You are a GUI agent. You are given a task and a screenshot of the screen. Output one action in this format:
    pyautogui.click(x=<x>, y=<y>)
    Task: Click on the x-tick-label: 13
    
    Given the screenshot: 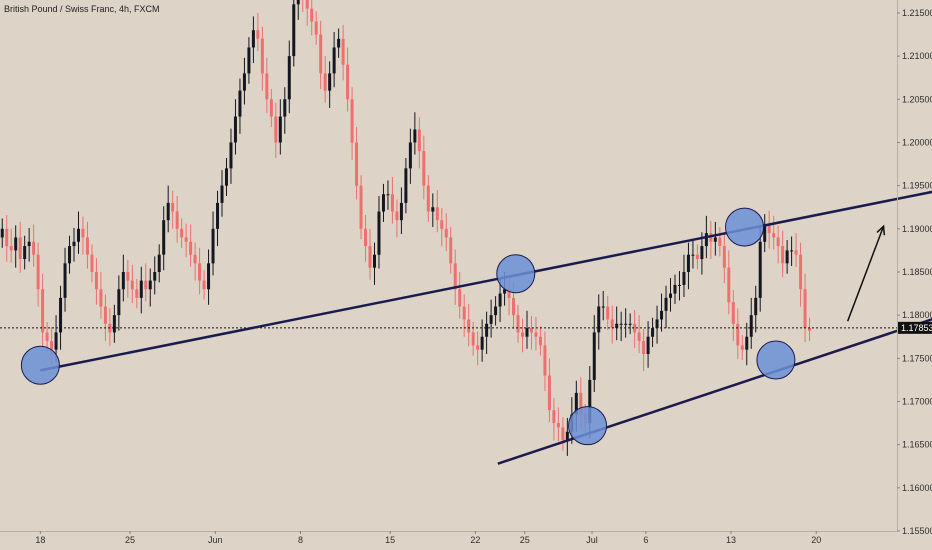 What is the action you would take?
    pyautogui.click(x=731, y=540)
    